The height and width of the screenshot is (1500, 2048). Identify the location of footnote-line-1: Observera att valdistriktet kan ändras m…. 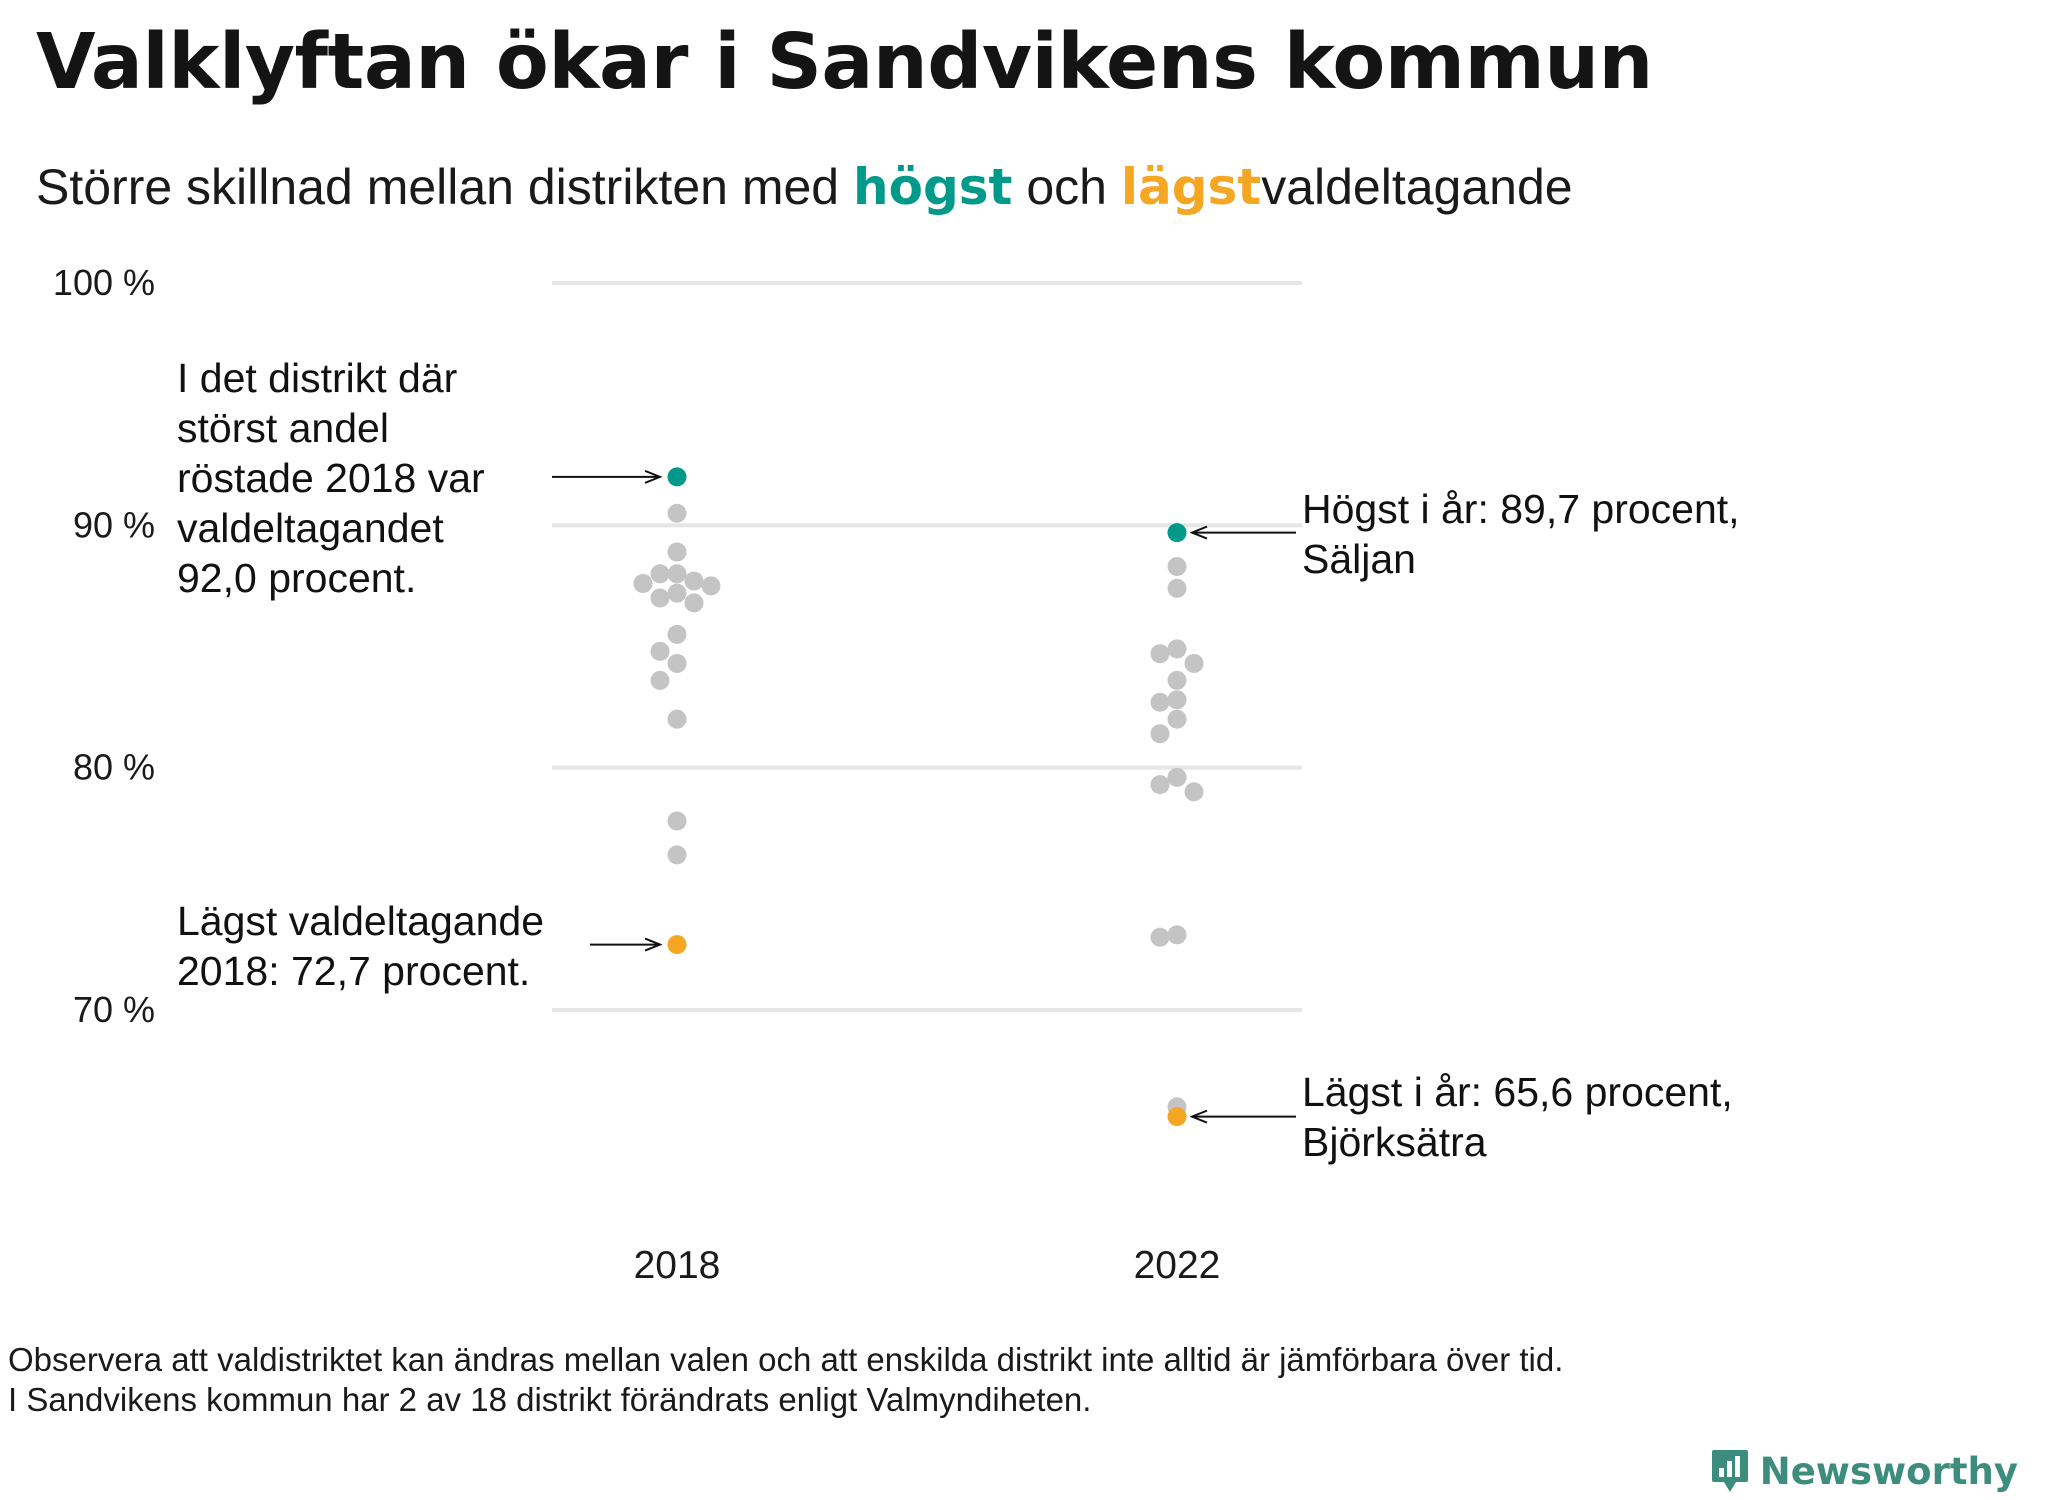
(786, 1359).